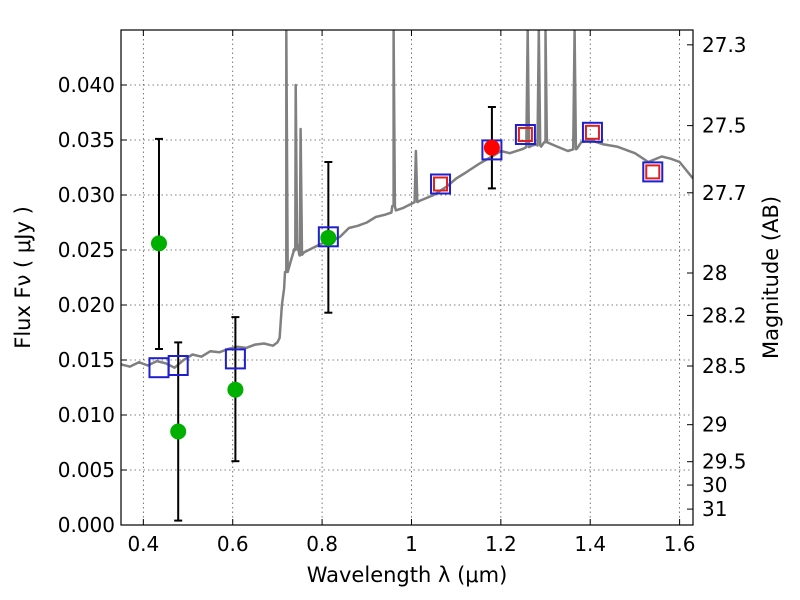  I want to click on y-tick-label: 0.035, so click(86, 140).